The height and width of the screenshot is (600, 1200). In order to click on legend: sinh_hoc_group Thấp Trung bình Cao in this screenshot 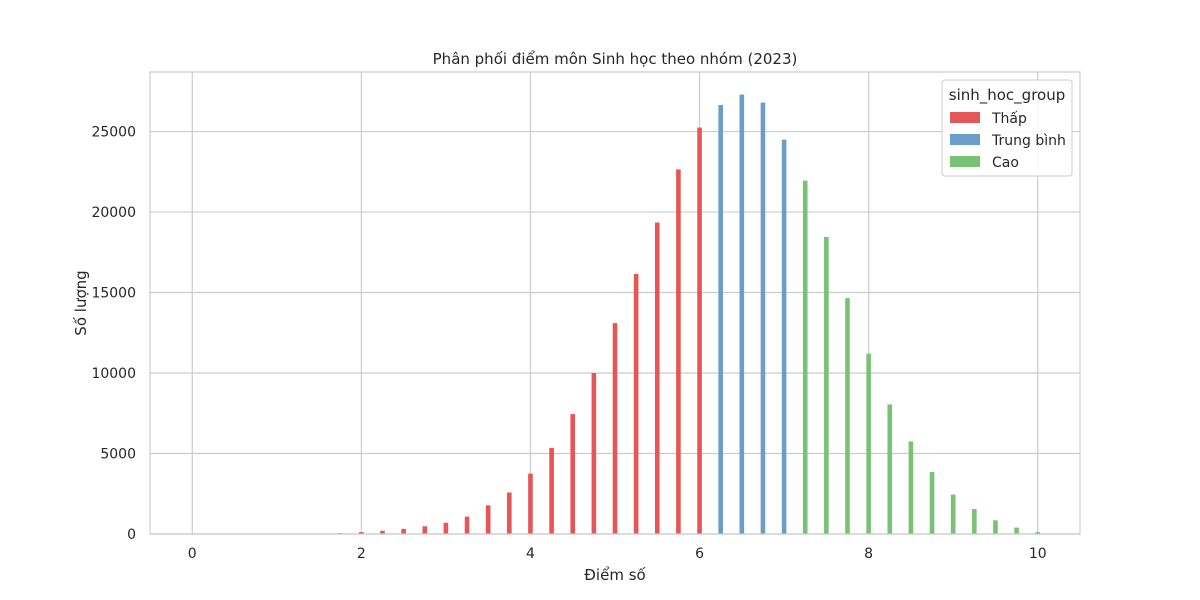, I will do `click(1007, 128)`.